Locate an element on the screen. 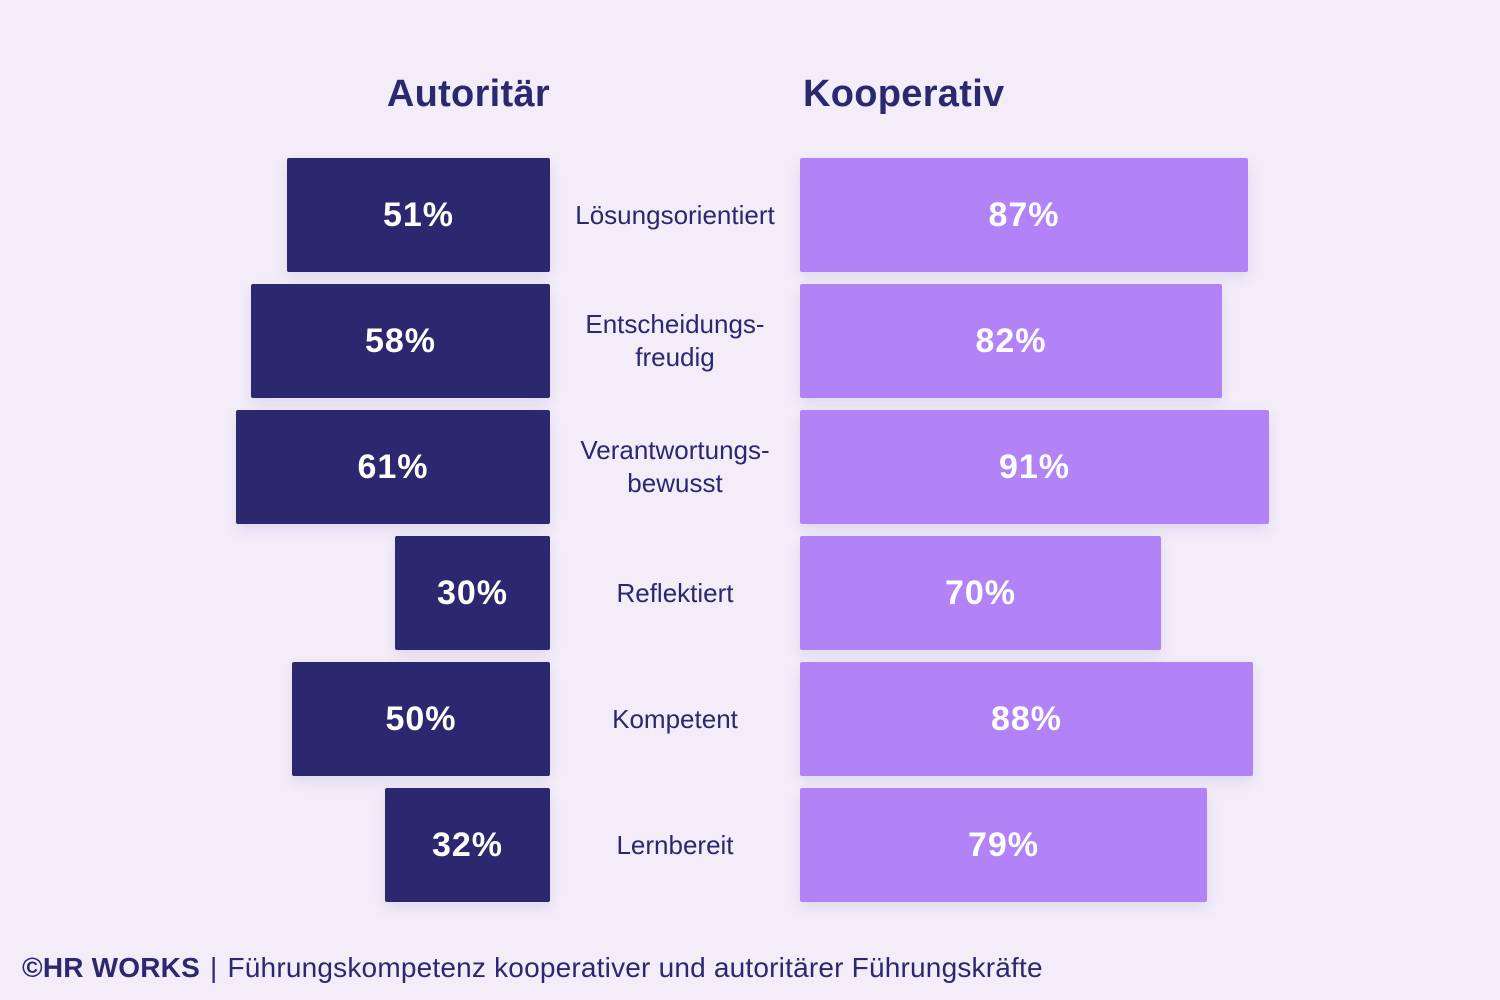 This screenshot has height=1000, width=1500. bar-value-label: 70% is located at coordinates (980, 592).